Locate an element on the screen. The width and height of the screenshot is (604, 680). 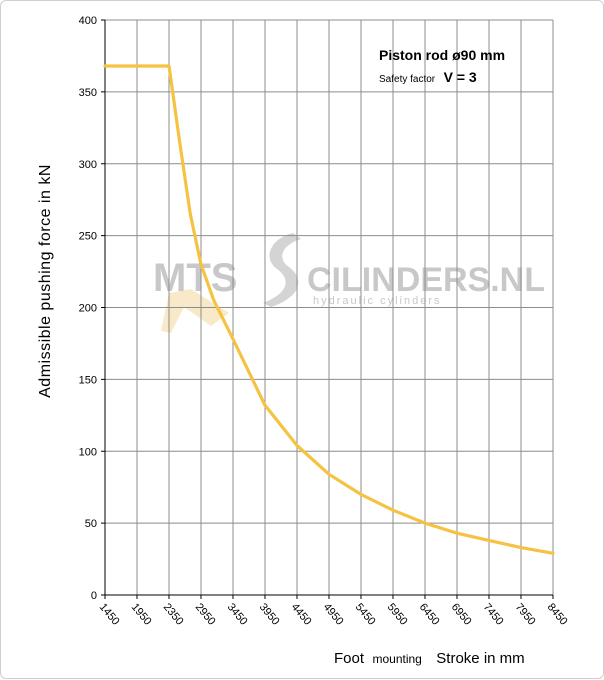
x-tick-label-1950: 1950 is located at coordinates (141, 614).